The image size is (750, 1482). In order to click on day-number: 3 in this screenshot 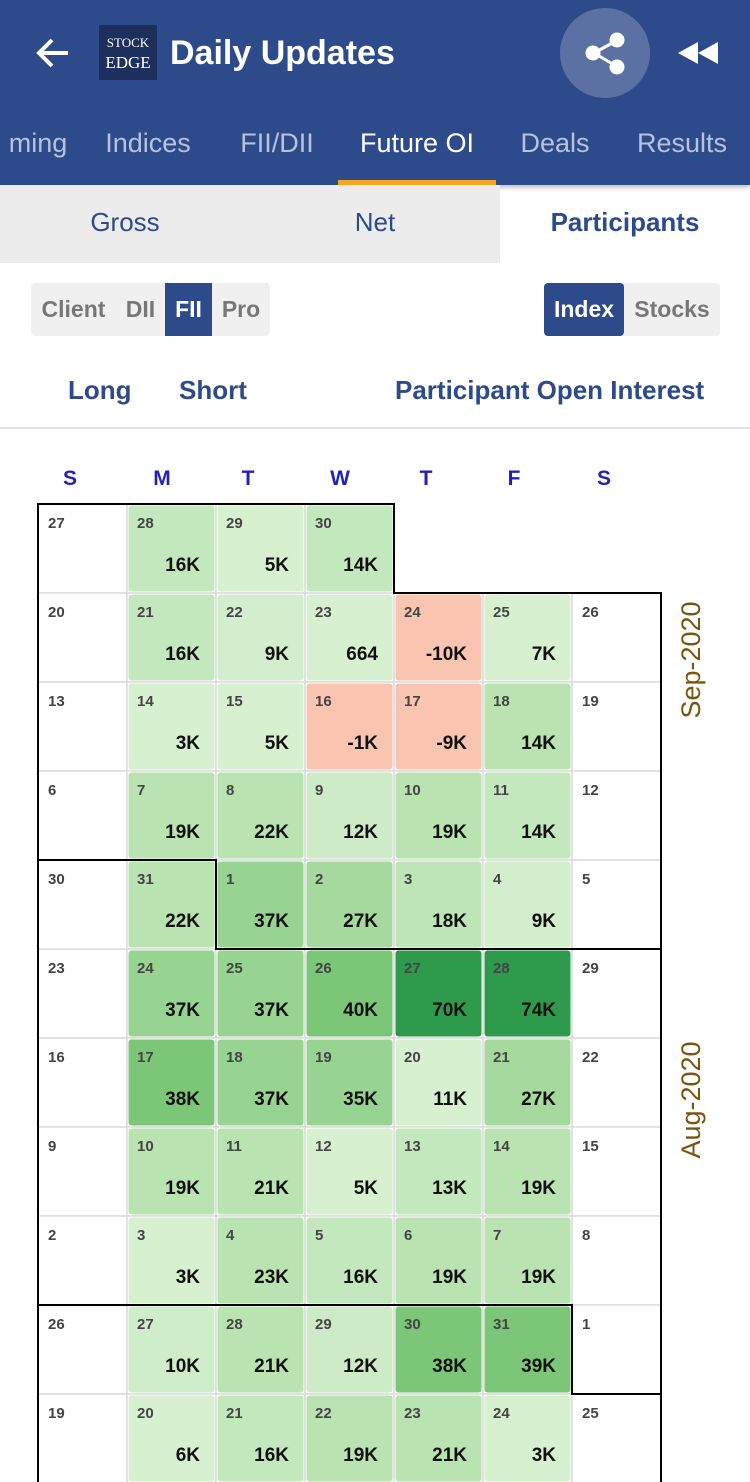, I will do `click(408, 879)`.